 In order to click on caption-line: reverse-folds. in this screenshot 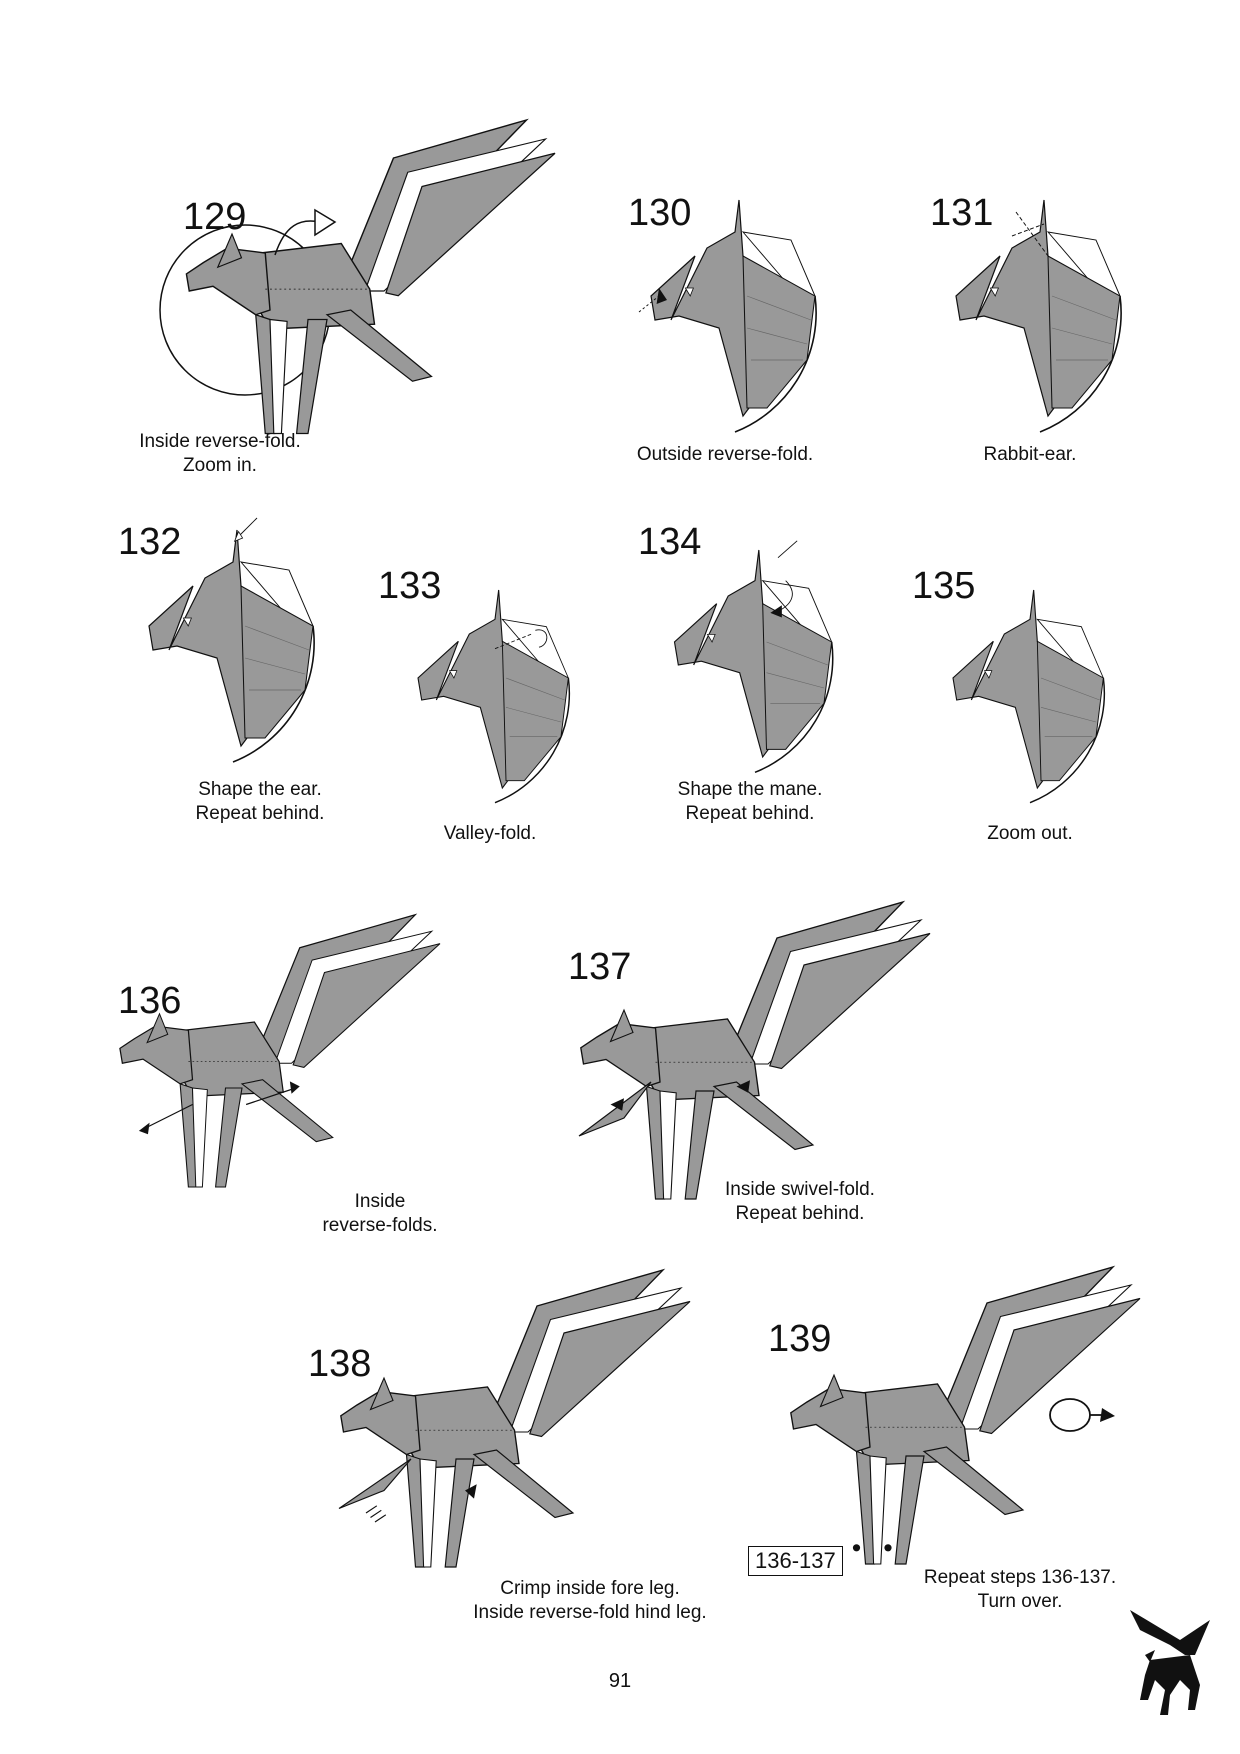, I will do `click(380, 1225)`.